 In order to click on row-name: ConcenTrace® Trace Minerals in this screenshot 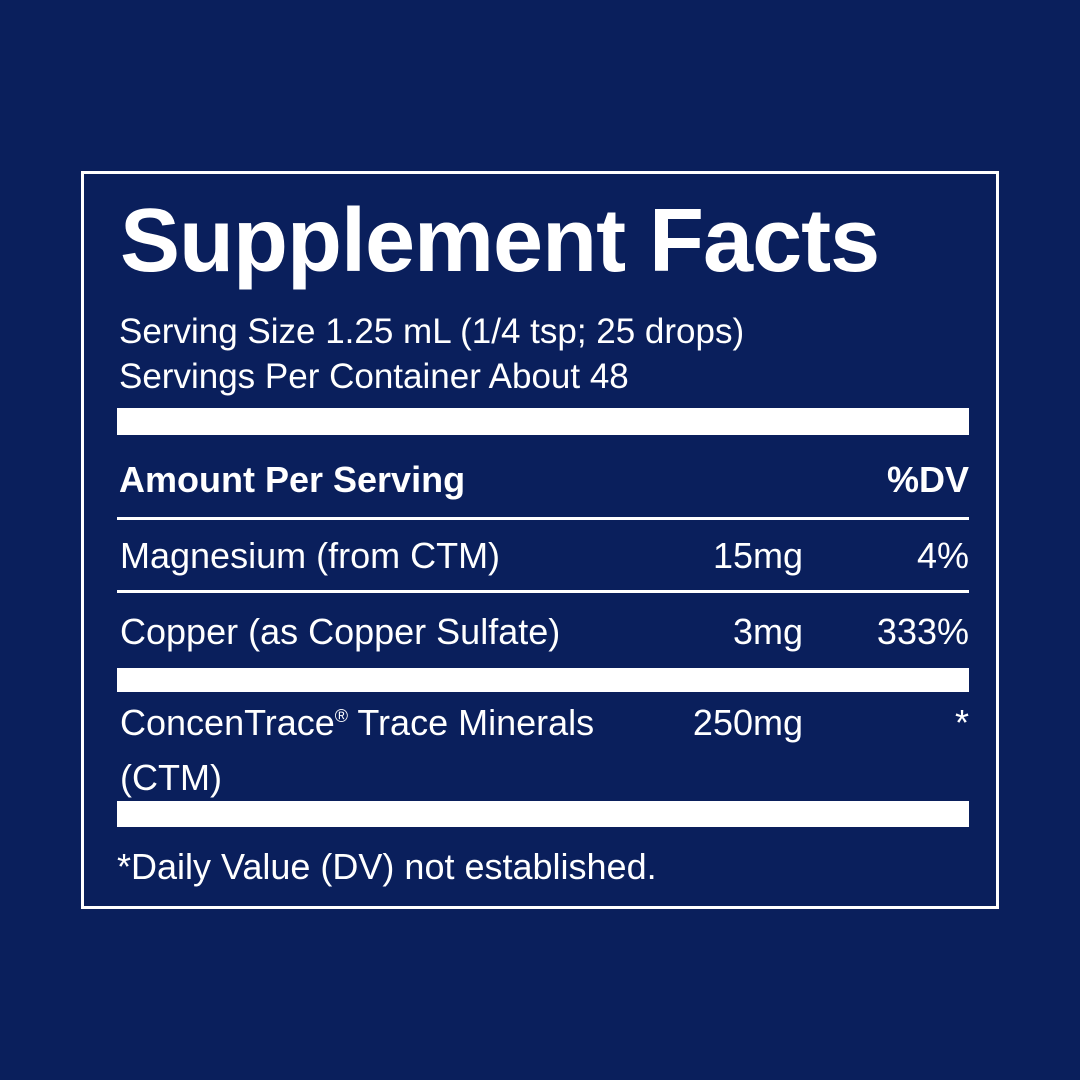, I will do `click(357, 722)`.